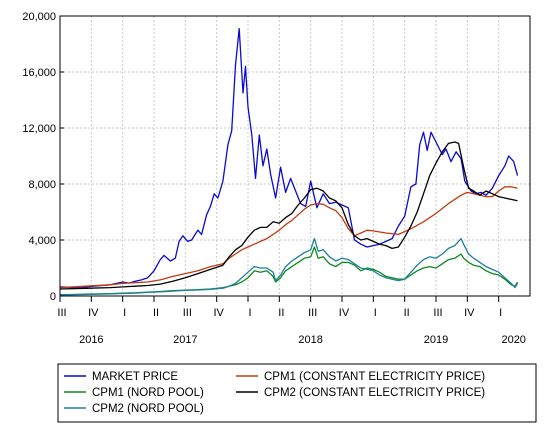 The image size is (550, 430). Describe the element at coordinates (289, 271) in the screenshot. I see `series-line-cpm1-nord-pool` at that location.